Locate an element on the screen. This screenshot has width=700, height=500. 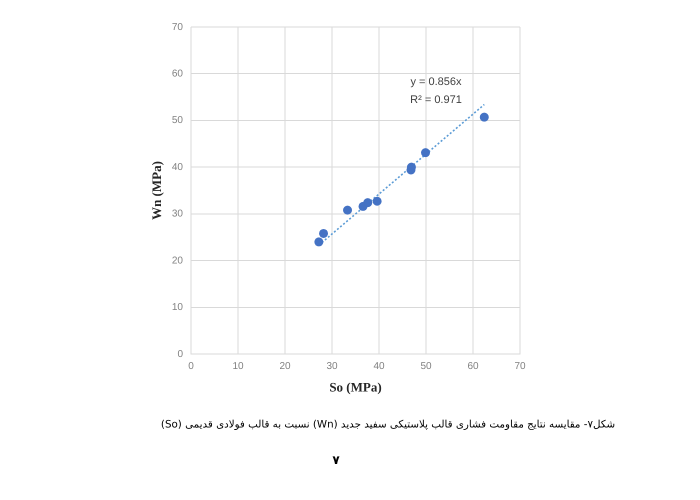
x-axis-title: So (MPa) is located at coordinates (355, 387).